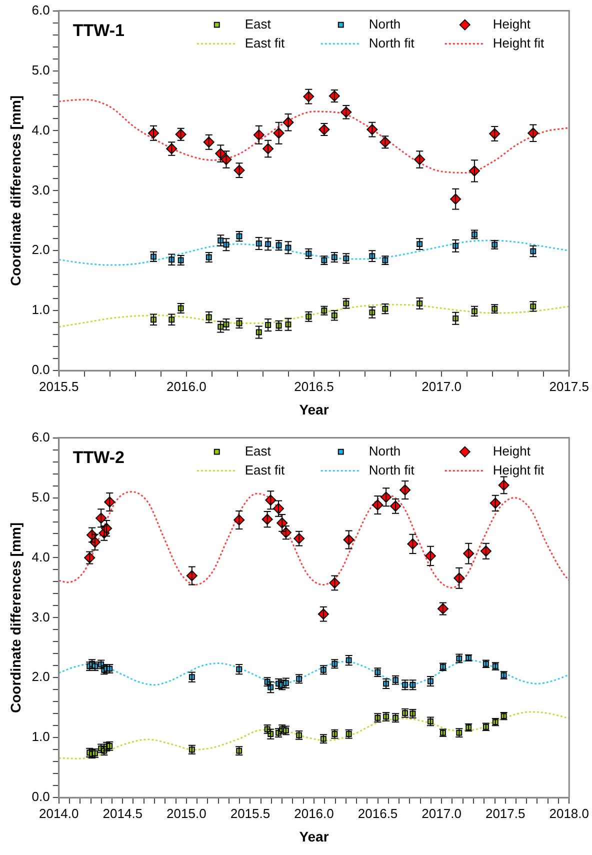 The width and height of the screenshot is (592, 855). Describe the element at coordinates (122, 813) in the screenshot. I see `x-tick-label: 2014.5` at that location.